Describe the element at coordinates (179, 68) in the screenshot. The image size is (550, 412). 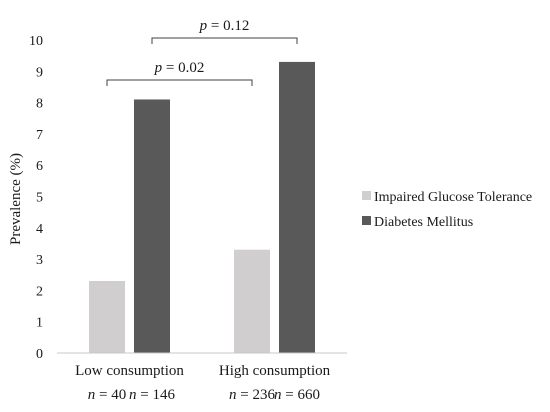
I see `p-value-label: p = 0.02` at that location.